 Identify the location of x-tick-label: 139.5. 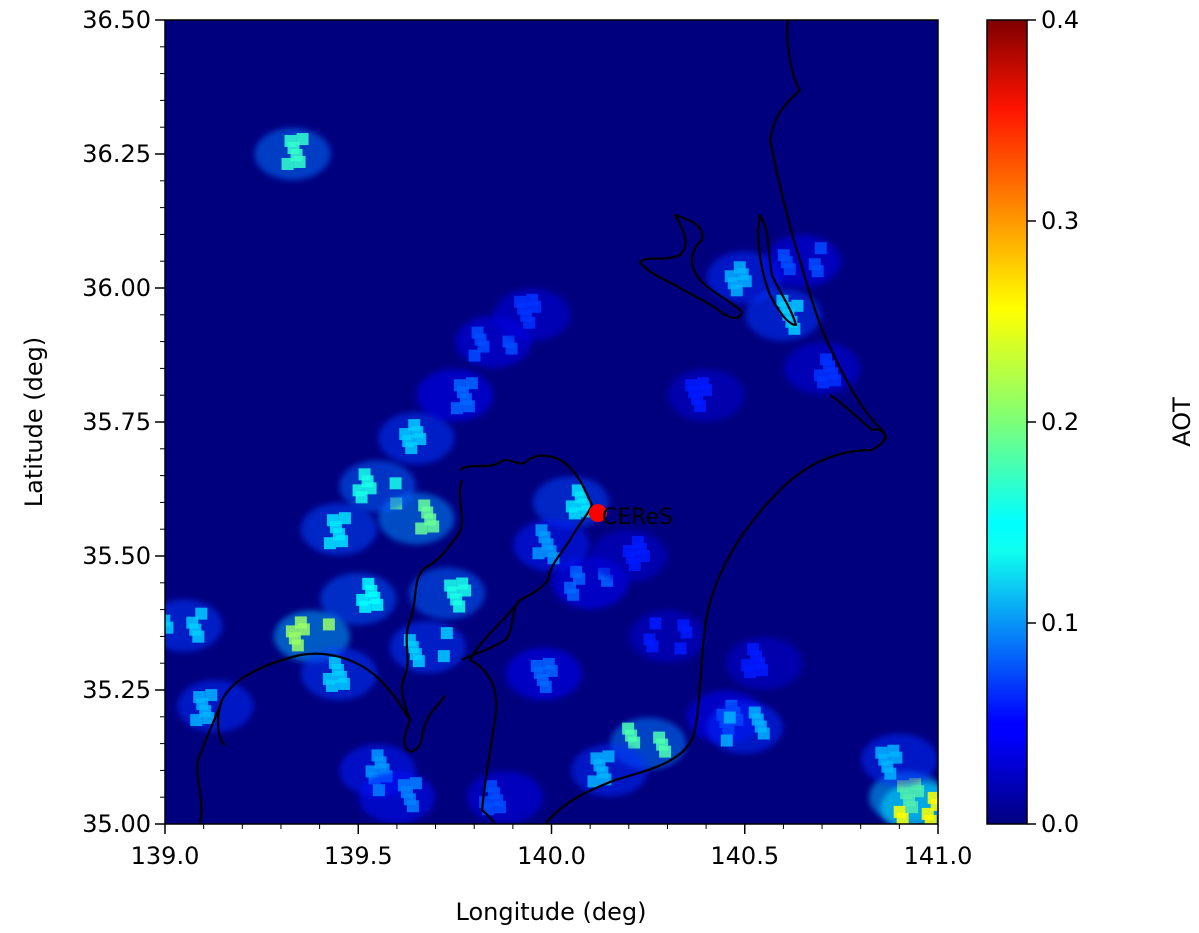
(358, 856).